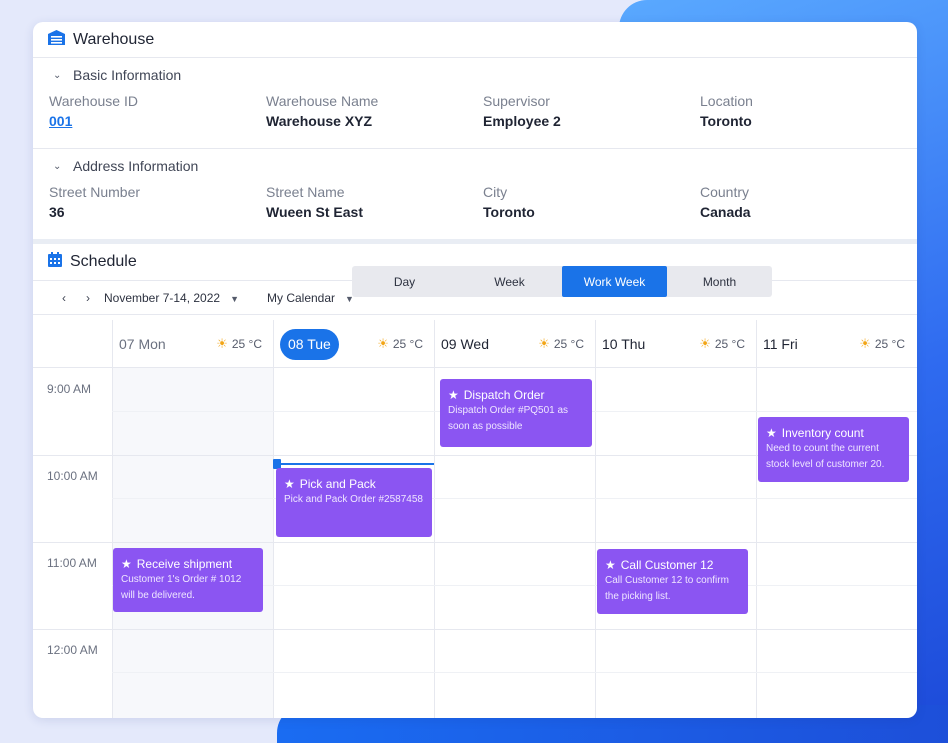 This screenshot has height=743, width=948. I want to click on page-title: Warehouse, so click(114, 39).